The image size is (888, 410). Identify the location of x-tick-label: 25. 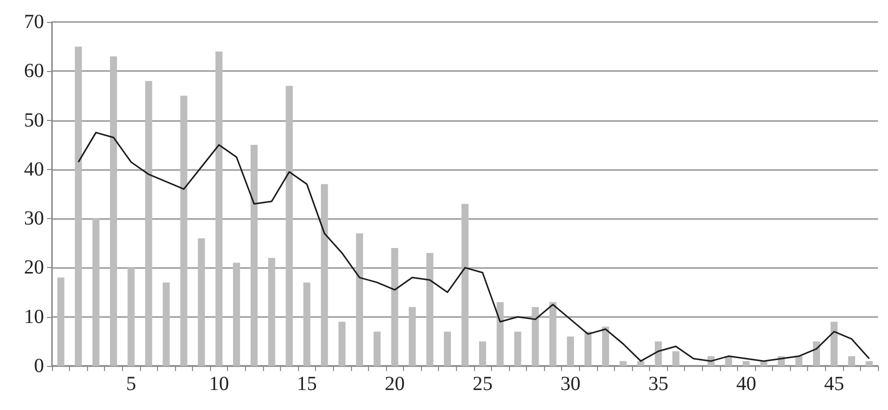
(482, 384).